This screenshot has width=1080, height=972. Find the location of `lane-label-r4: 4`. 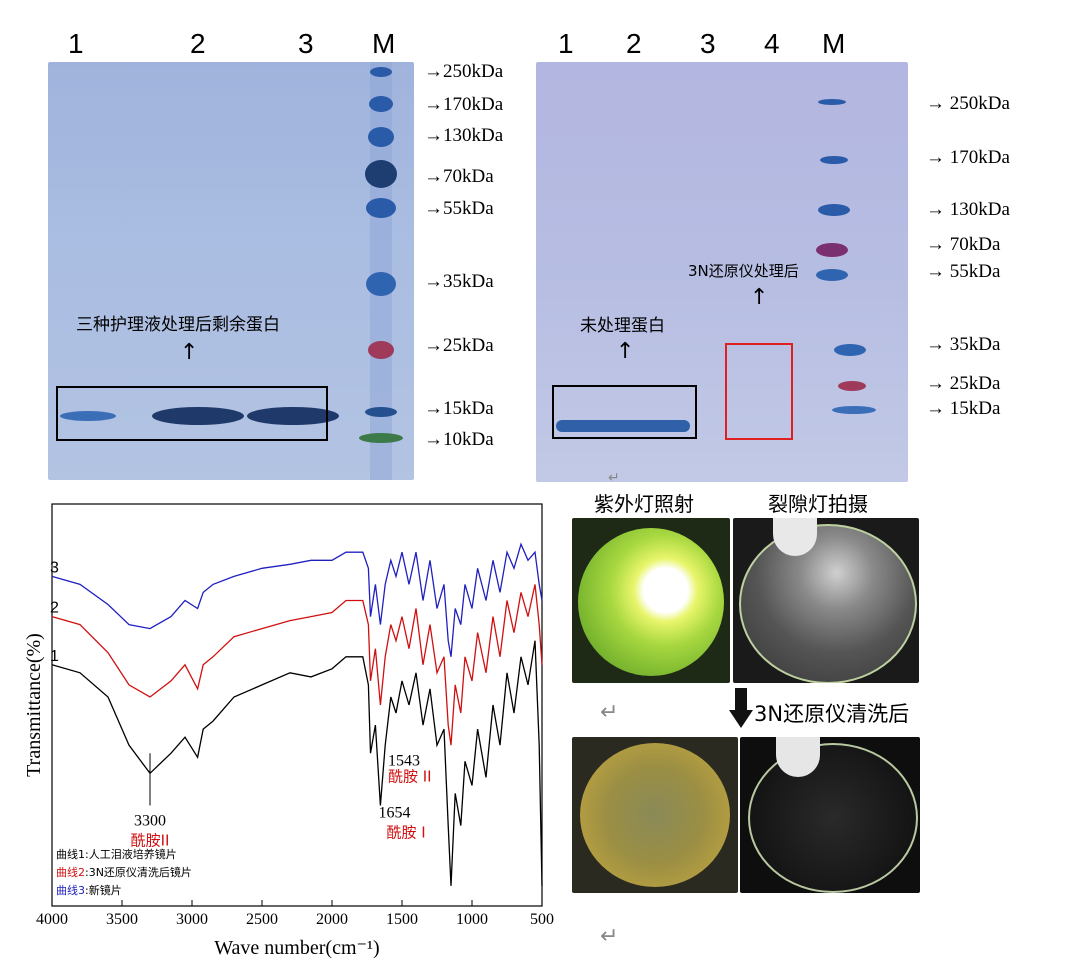

lane-label-r4: 4 is located at coordinates (772, 43).